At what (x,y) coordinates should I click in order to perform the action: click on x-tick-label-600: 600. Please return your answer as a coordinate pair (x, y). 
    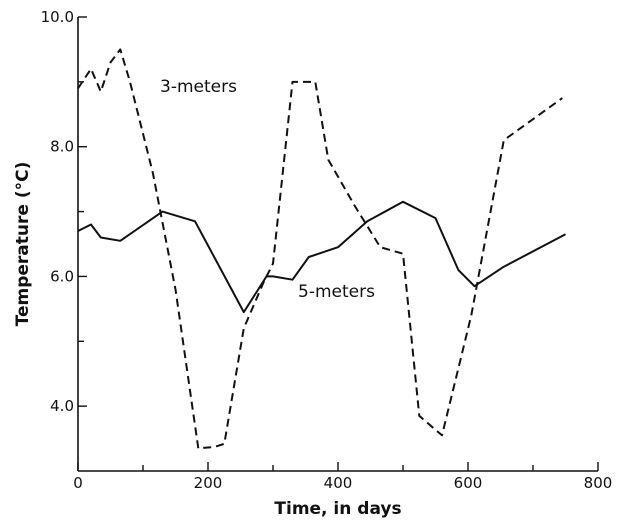
    Looking at the image, I should click on (468, 483).